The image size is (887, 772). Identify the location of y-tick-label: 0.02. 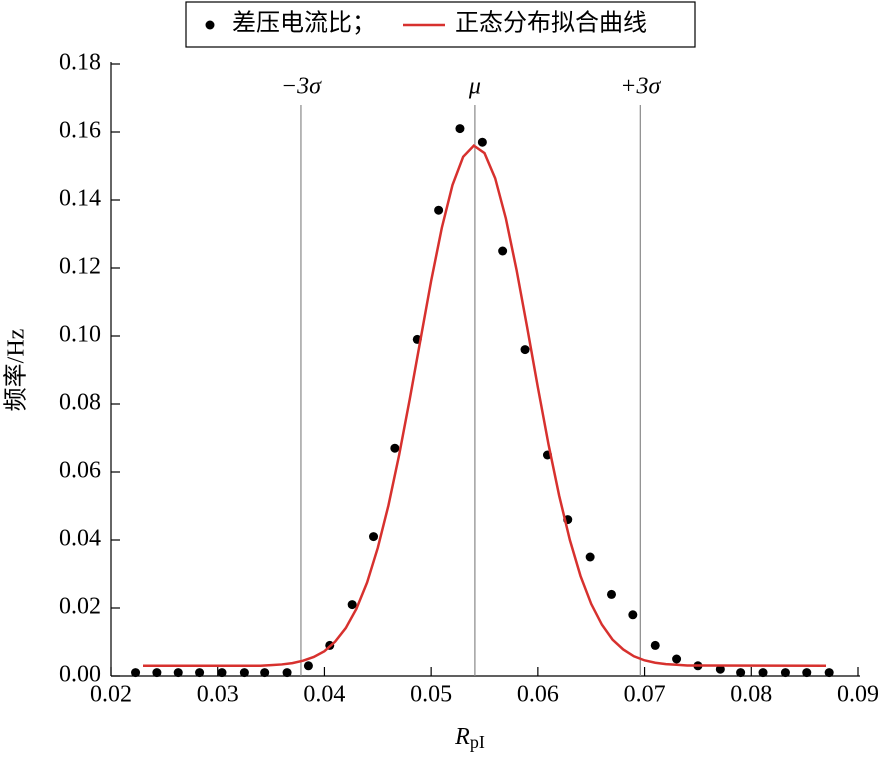
(80, 607).